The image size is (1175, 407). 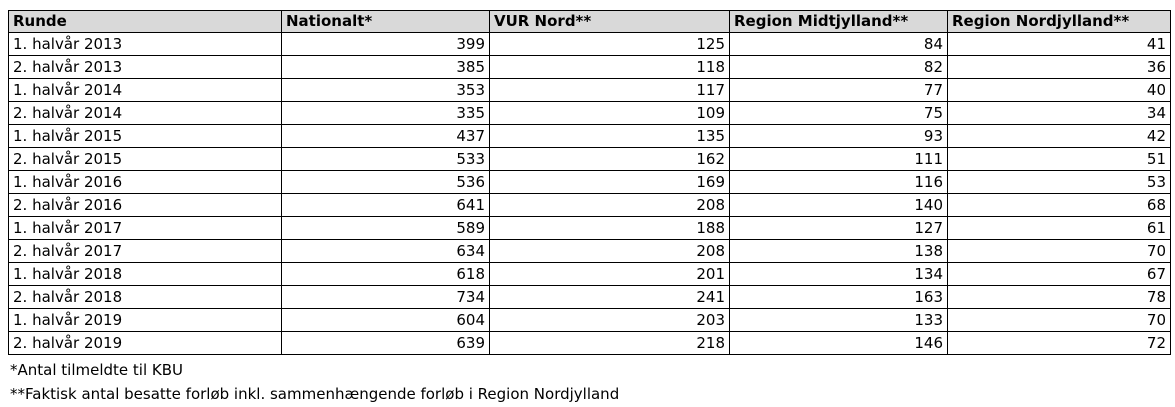 What do you see at coordinates (385, 113) in the screenshot?
I see `cell: 335` at bounding box center [385, 113].